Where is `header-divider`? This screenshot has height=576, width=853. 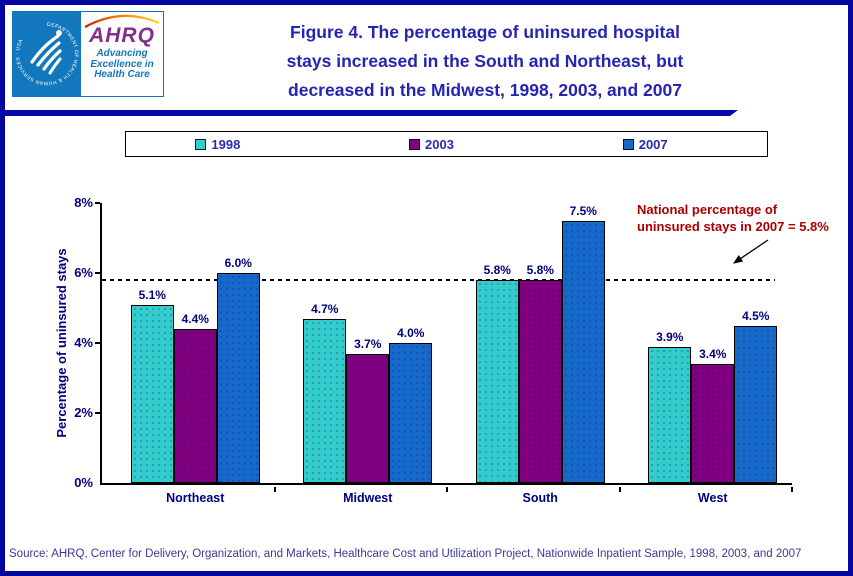 header-divider is located at coordinates (371, 113).